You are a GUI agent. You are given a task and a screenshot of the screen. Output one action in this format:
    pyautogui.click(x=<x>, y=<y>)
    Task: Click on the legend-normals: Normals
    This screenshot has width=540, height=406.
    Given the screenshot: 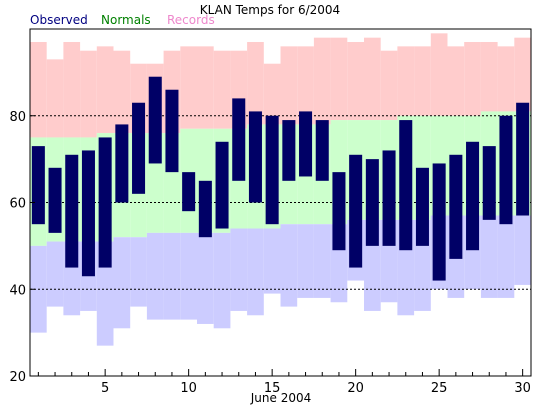 What is the action you would take?
    pyautogui.click(x=126, y=20)
    